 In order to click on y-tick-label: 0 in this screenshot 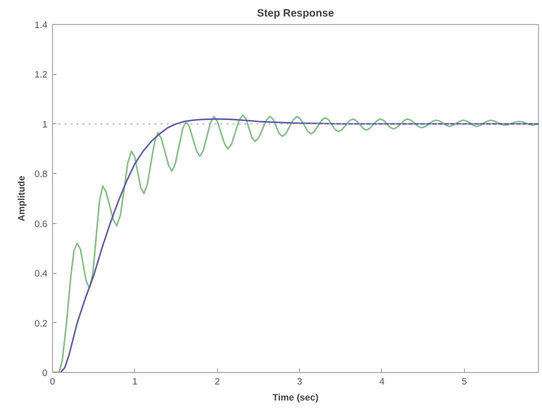, I will do `click(45, 373)`.